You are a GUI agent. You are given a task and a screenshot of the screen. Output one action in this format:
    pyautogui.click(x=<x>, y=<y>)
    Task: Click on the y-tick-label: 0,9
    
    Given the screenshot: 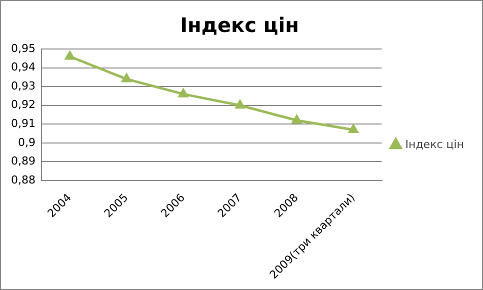 What is the action you would take?
    pyautogui.click(x=27, y=142)
    